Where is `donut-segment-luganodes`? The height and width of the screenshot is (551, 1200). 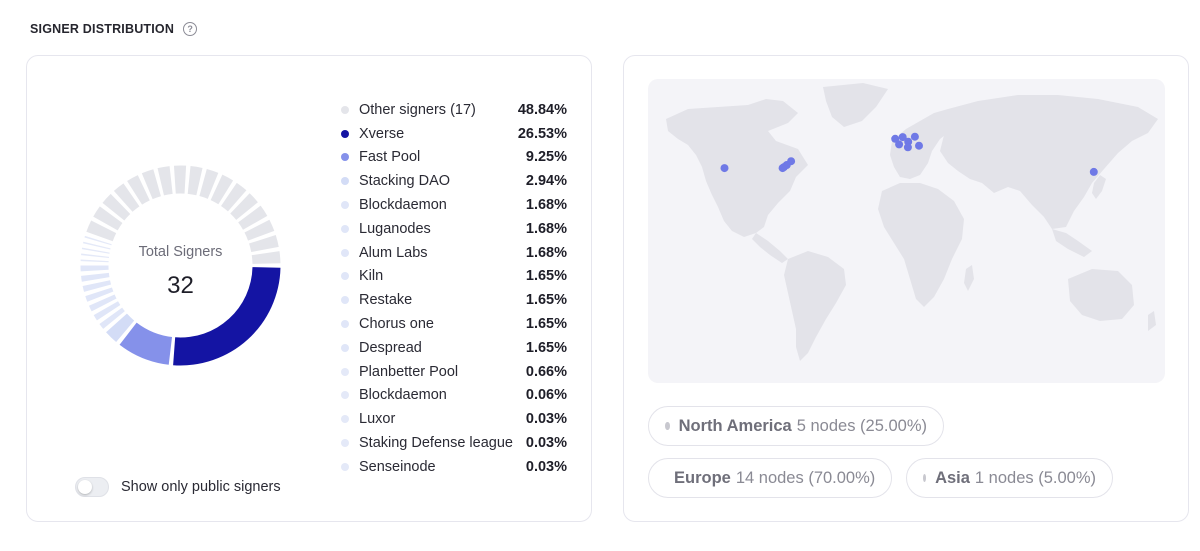
donut-segment-luganodes is located at coordinates (107, 311).